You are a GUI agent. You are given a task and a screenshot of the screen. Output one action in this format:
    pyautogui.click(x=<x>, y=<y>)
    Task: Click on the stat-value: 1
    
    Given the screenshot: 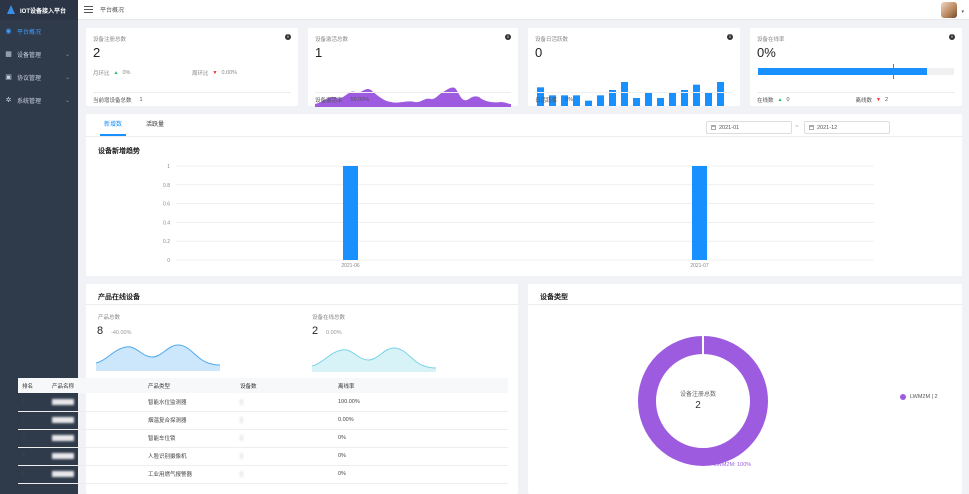 What is the action you would take?
    pyautogui.click(x=319, y=52)
    